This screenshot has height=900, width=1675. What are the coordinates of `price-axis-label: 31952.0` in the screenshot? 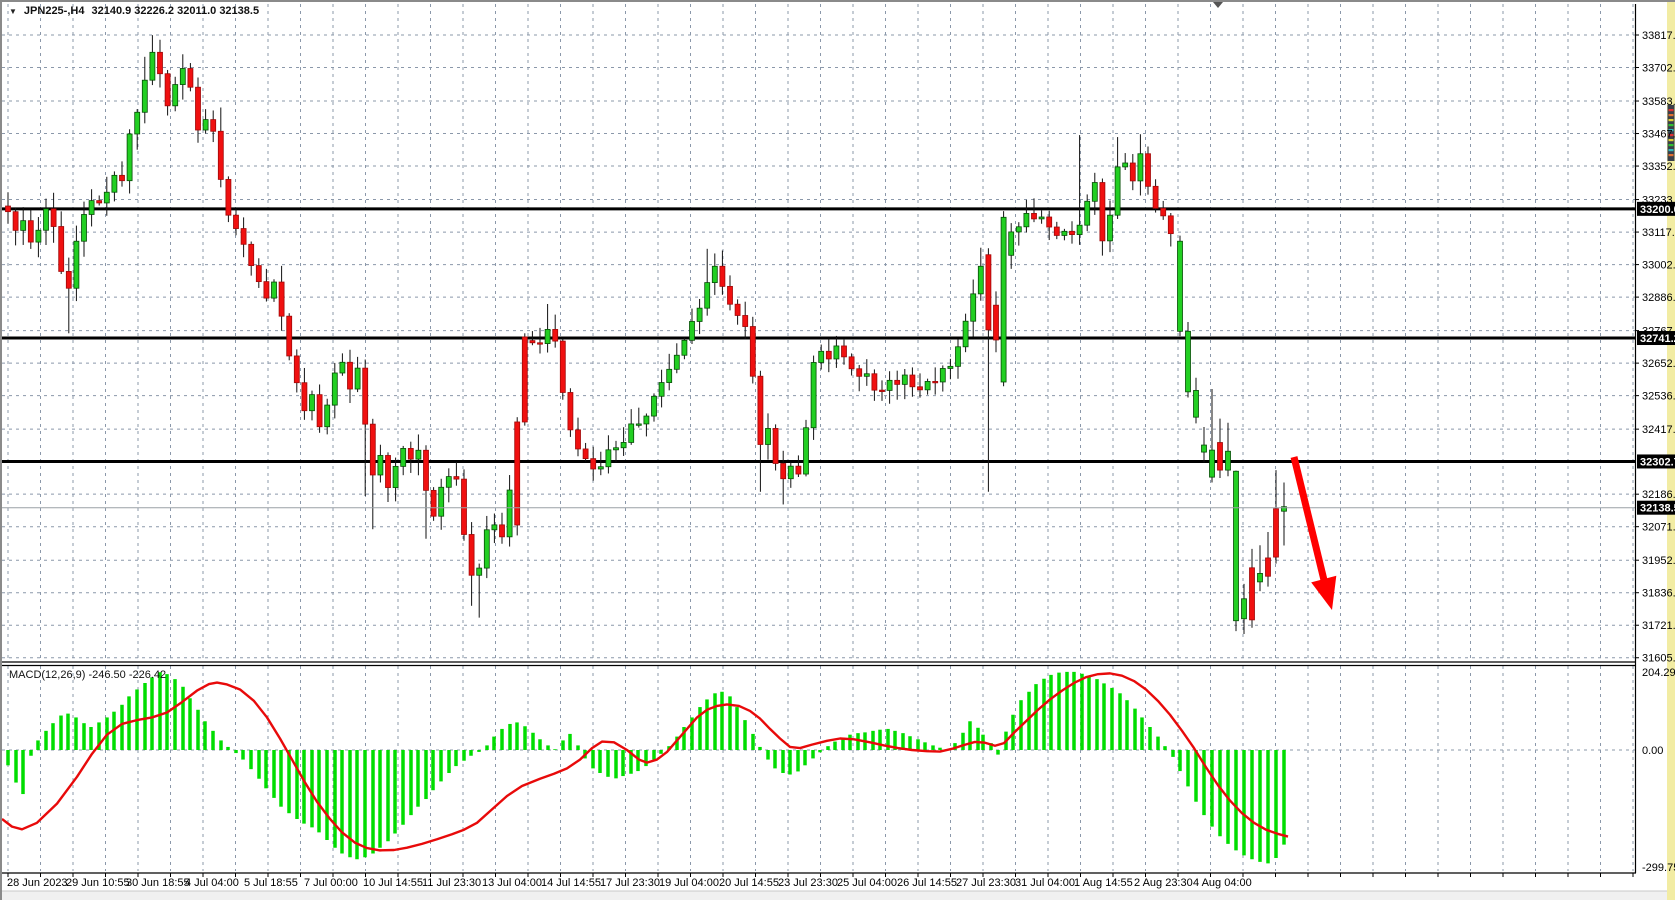 It's located at (1658, 561).